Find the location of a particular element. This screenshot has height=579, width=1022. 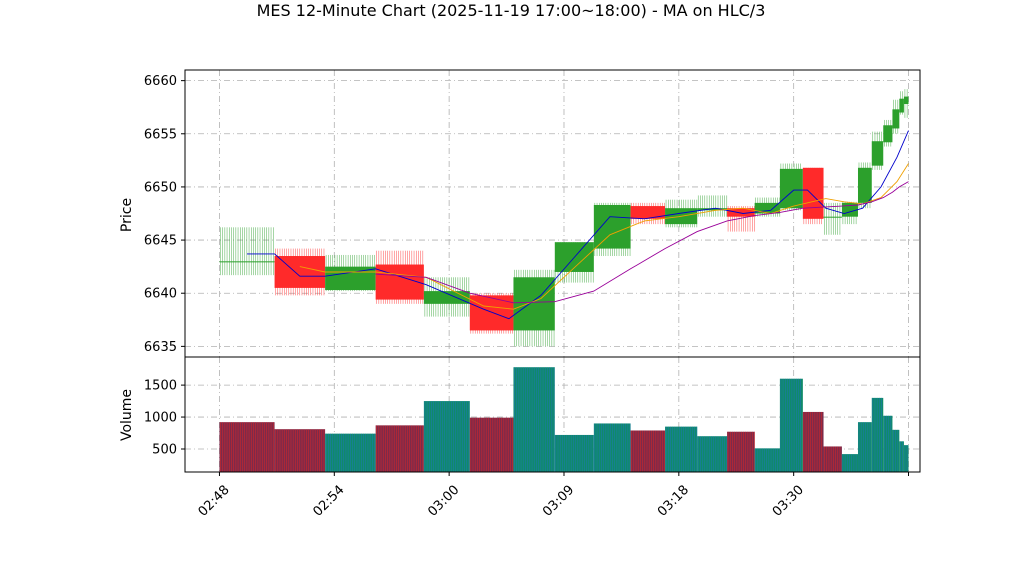

price-ytick-label: 6660 is located at coordinates (160, 81).